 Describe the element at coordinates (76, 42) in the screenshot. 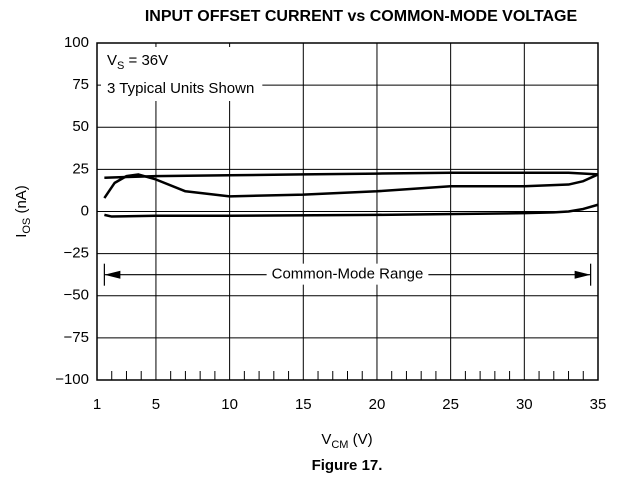

I see `y-tick-label: 100` at that location.